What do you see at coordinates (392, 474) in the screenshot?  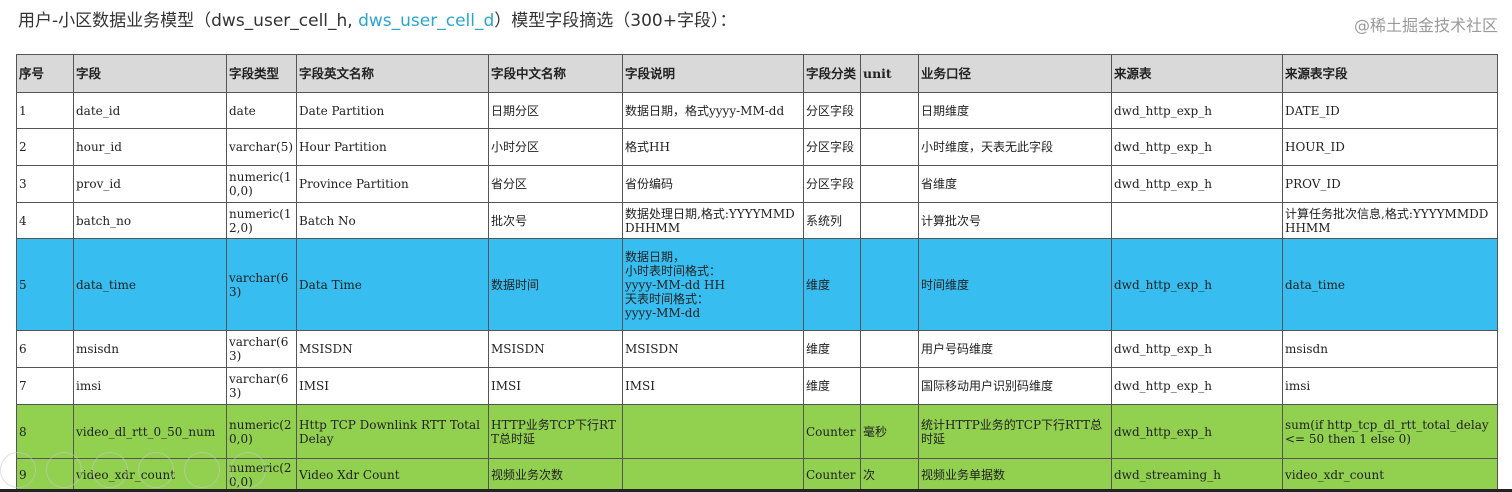 I see `table-cell: Video Xdr Count` at bounding box center [392, 474].